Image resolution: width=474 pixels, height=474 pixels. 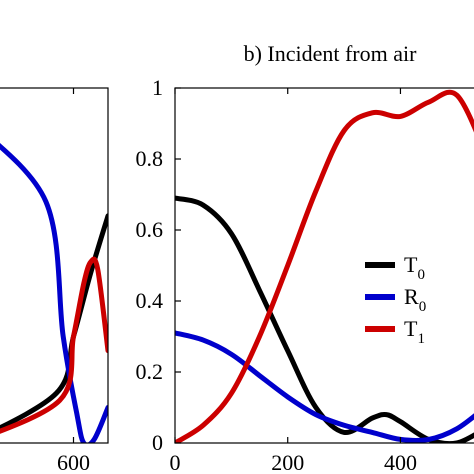 What do you see at coordinates (150, 300) in the screenshot?
I see `y-tick-label: 0.4` at bounding box center [150, 300].